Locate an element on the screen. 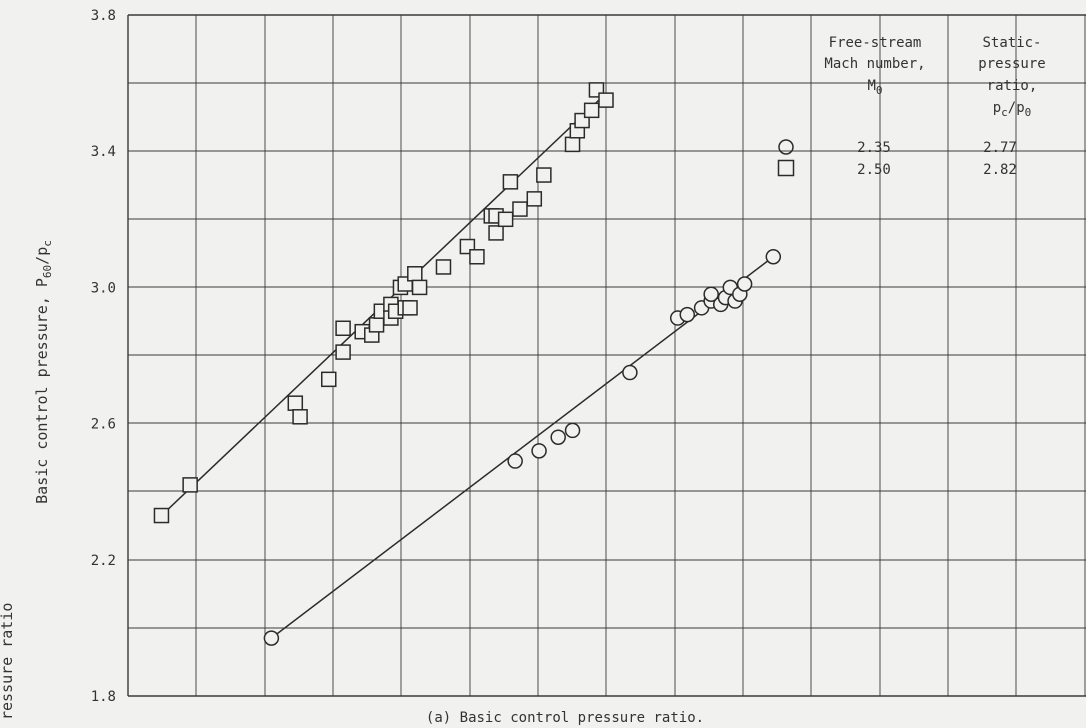  y-axis-title: Basic control pressure, P60/pc is located at coordinates (43, 372).